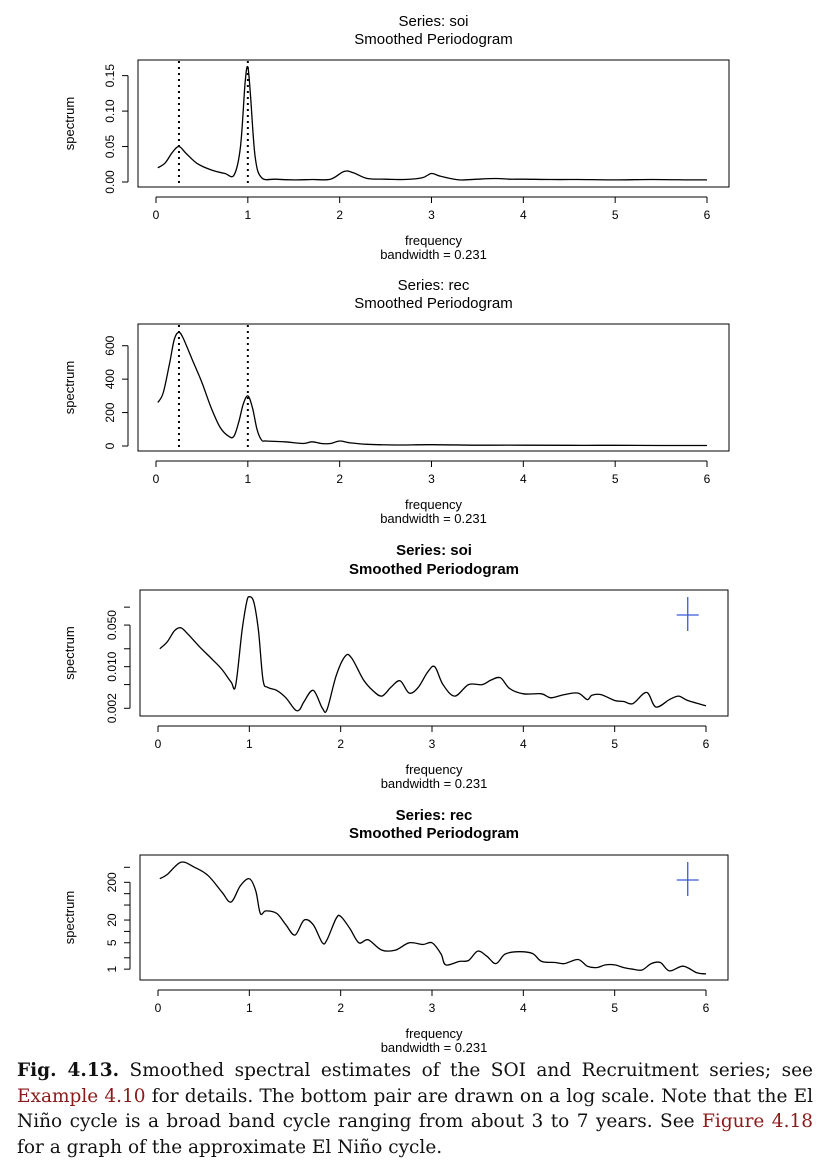 The image size is (832, 1176). I want to click on y-tick-label: 20, so click(112, 920).